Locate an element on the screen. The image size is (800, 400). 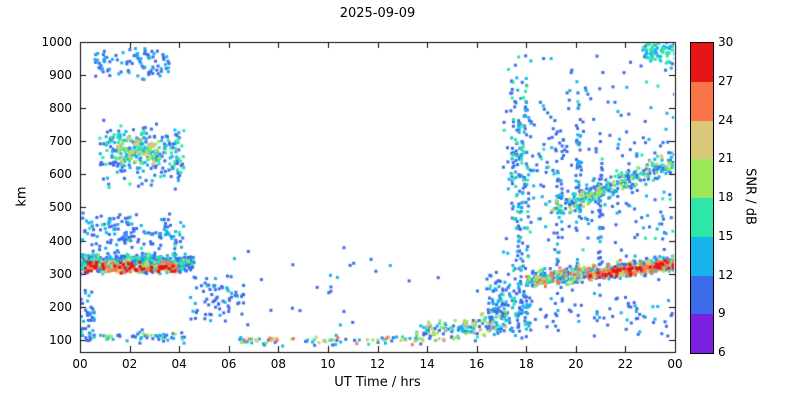
colorbar-tick-label: 9 is located at coordinates (722, 313).